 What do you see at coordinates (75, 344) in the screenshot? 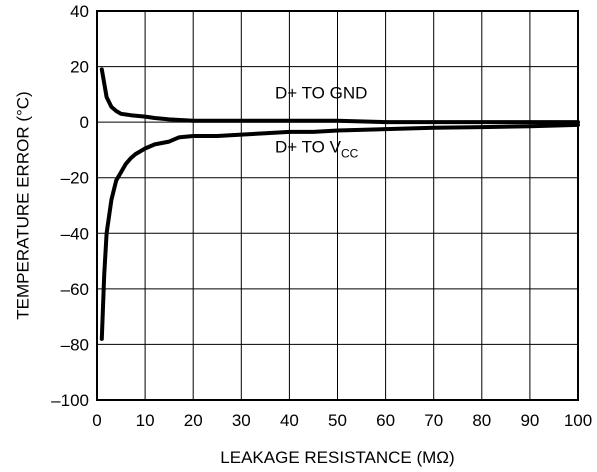
I see `y-tick-label: –80` at bounding box center [75, 344].